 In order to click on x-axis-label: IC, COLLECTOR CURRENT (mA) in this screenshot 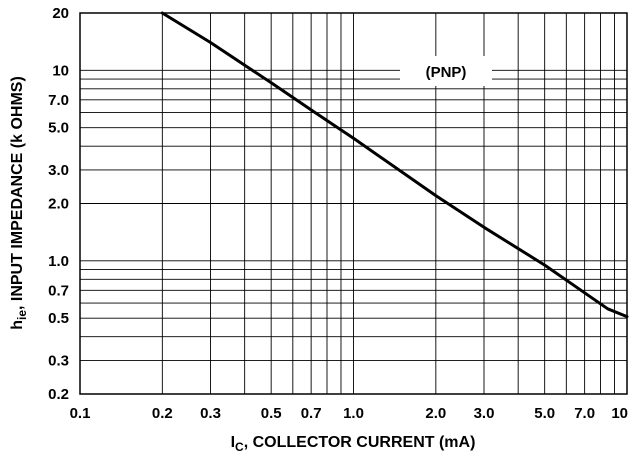, I will do `click(353, 444)`.